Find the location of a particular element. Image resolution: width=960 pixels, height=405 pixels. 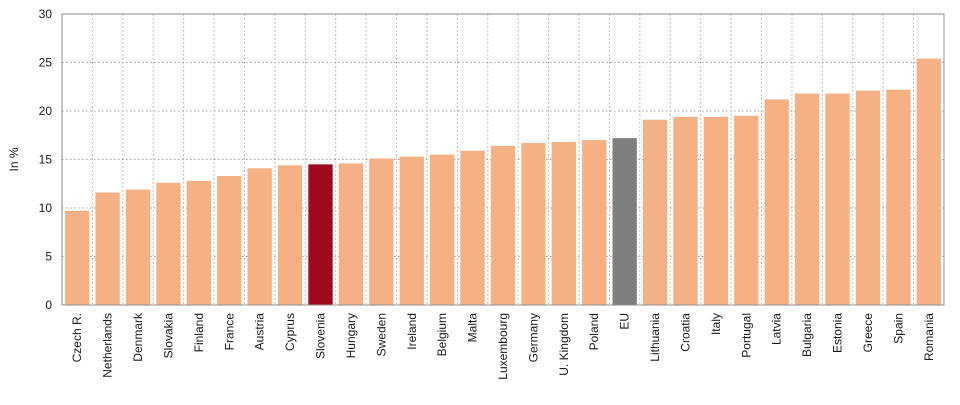

bar-ireland is located at coordinates (411, 230).